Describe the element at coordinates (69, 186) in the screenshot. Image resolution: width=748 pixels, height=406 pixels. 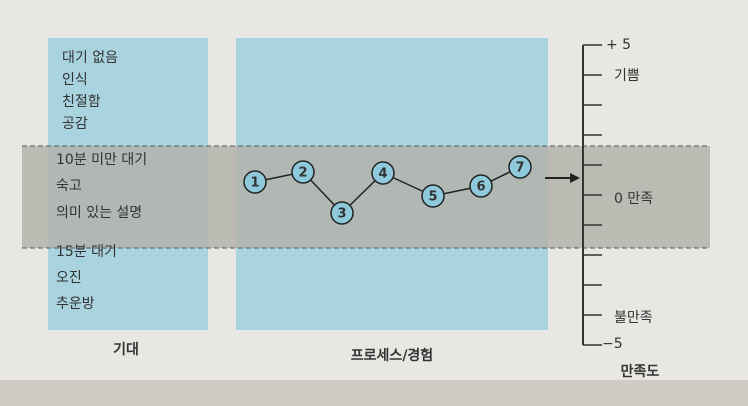
I see `expectation-text: 숙고` at that location.